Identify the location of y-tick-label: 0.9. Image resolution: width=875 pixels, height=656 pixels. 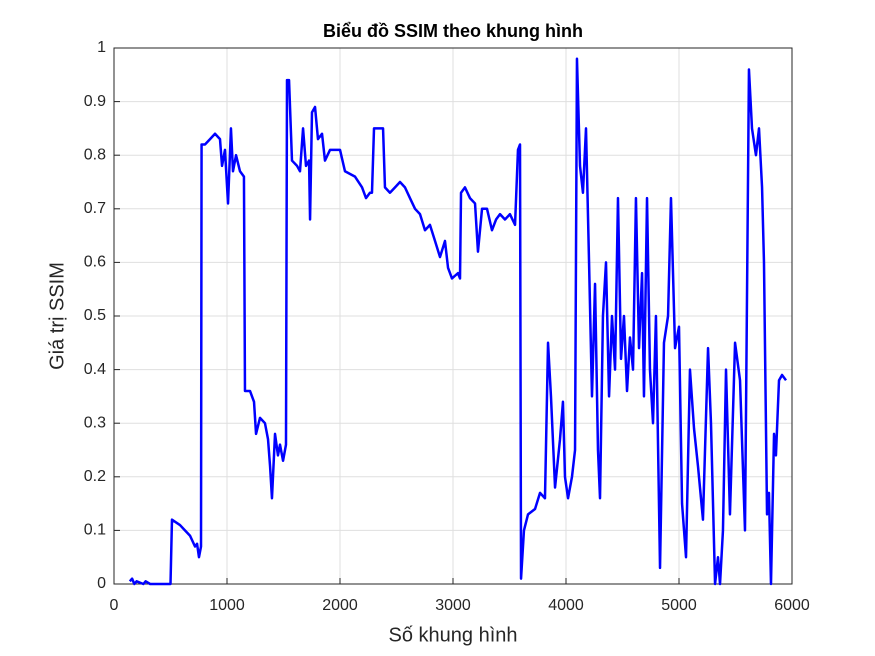
(95, 101).